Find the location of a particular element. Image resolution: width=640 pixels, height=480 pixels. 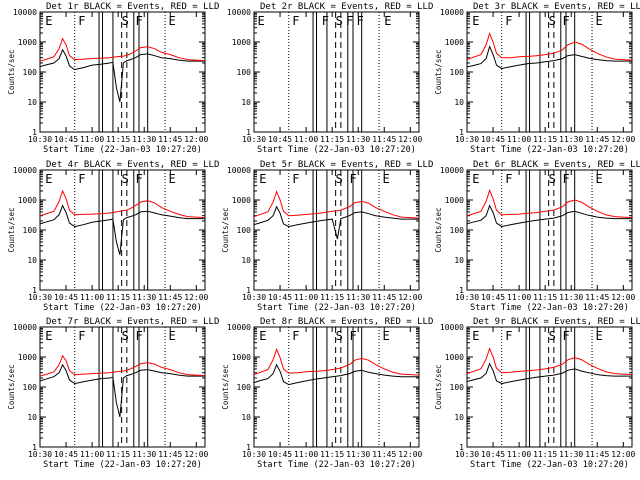

chart-title: Det 2r BLACK = Events, RED = LLD is located at coordinates (346, 7).